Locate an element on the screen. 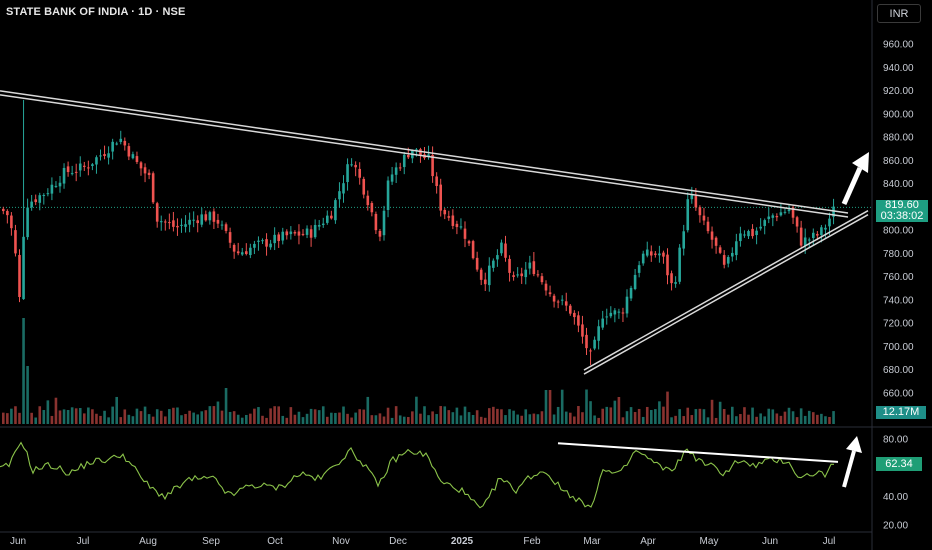 Image resolution: width=932 pixels, height=550 pixels. price-tick-label: 940.00 is located at coordinates (898, 68).